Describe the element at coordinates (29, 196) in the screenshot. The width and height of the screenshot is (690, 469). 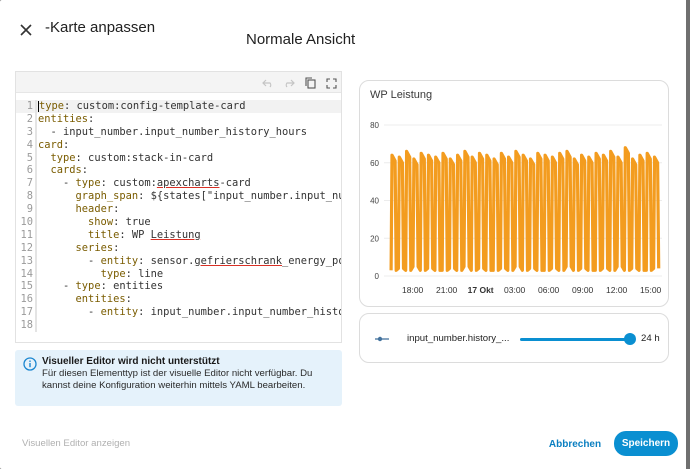
I see `line-number: 8` at that location.